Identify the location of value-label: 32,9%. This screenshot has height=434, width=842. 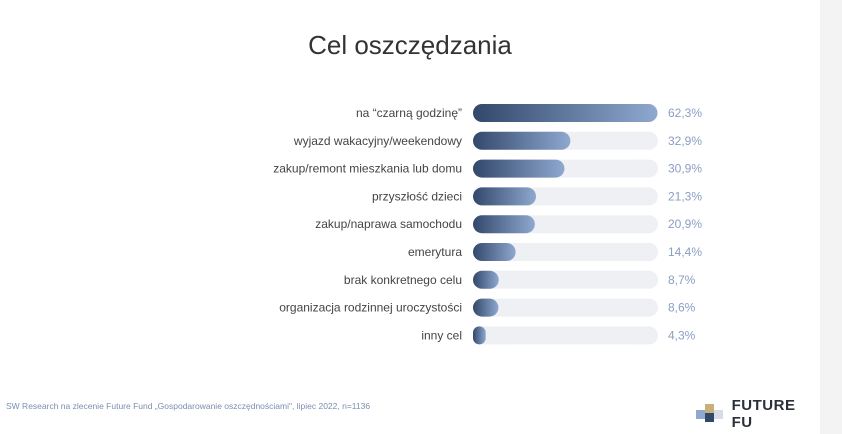
(685, 141).